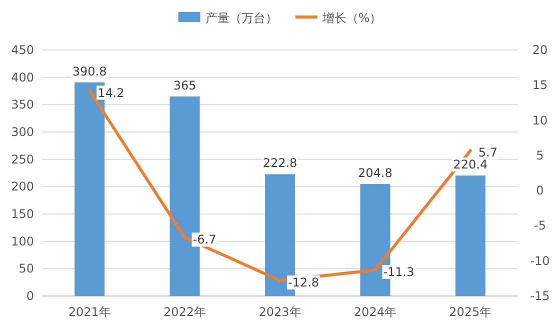 The height and width of the screenshot is (333, 554). What do you see at coordinates (540, 85) in the screenshot?
I see `y2-tick-label: 15` at bounding box center [540, 85].